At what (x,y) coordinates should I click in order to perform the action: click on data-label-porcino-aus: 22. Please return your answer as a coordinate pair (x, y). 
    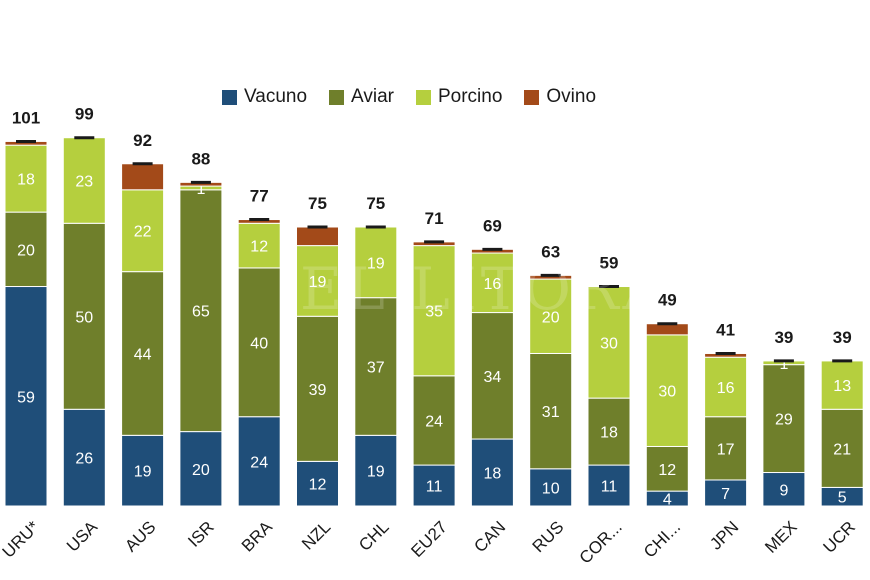
    Looking at the image, I should click on (143, 232).